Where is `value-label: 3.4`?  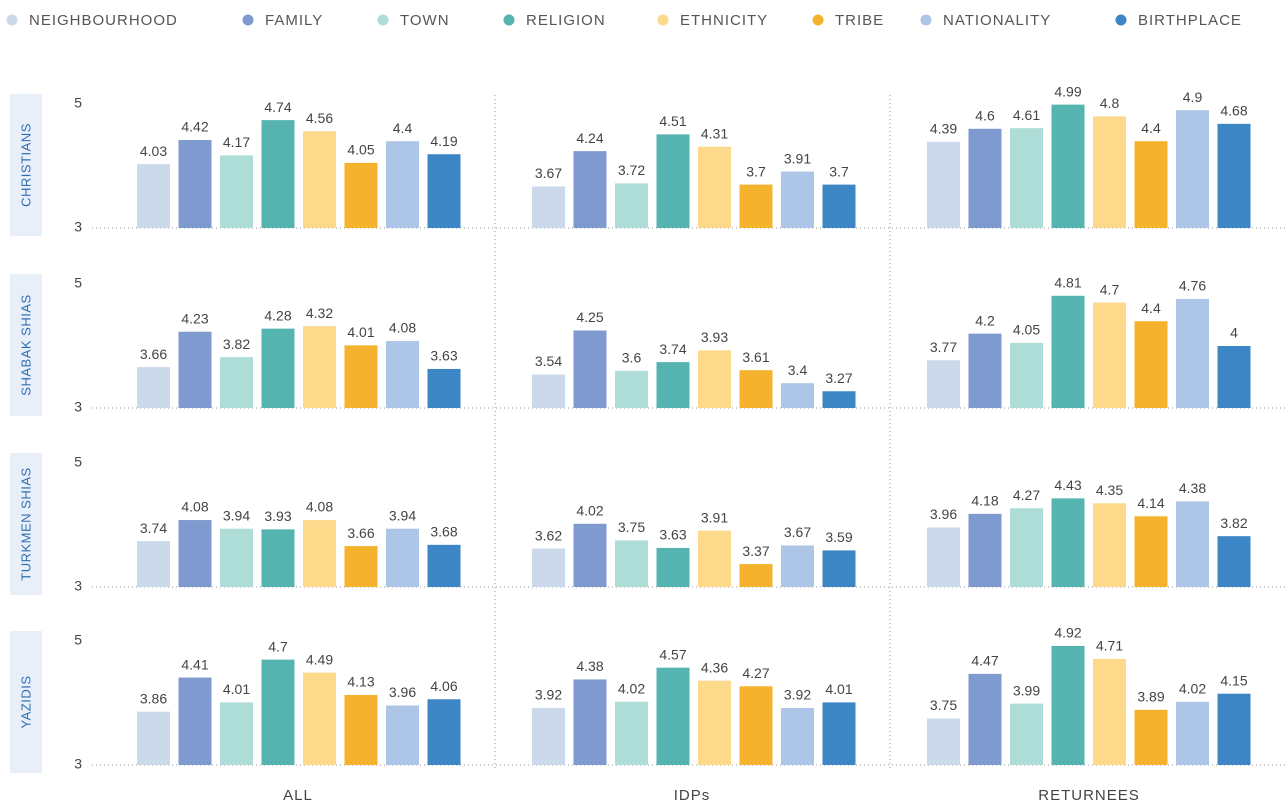 value-label: 3.4 is located at coordinates (798, 370).